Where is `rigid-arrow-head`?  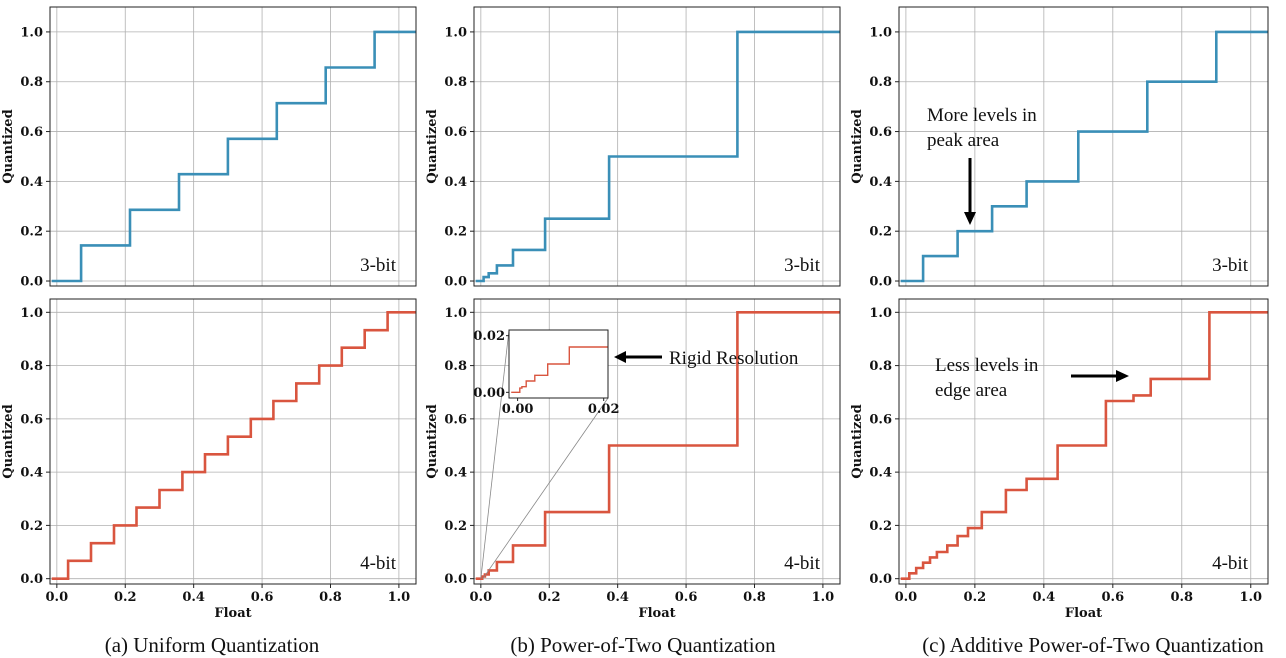
rigid-arrow-head is located at coordinates (620, 357).